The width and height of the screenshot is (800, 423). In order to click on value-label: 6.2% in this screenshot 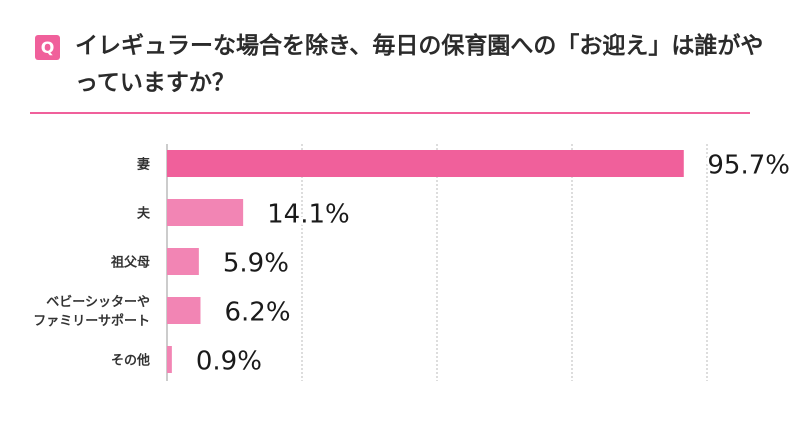, I will do `click(257, 313)`.